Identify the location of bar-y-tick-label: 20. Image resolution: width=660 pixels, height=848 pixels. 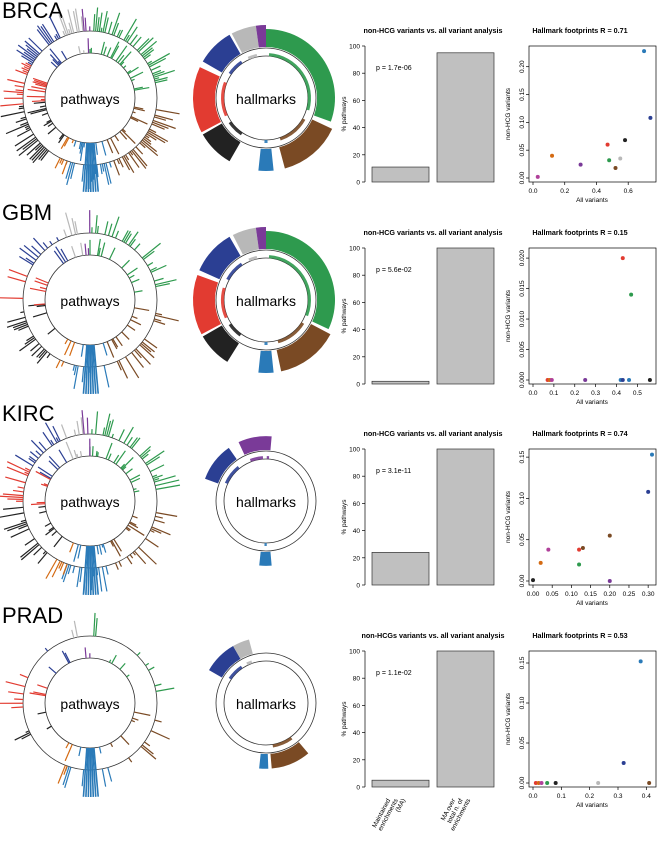
(357, 155).